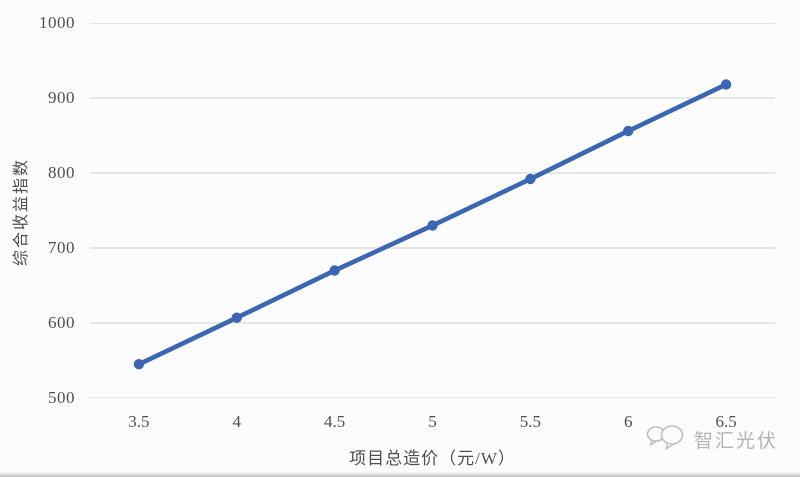  I want to click on speech-bubbles-icon, so click(667, 439).